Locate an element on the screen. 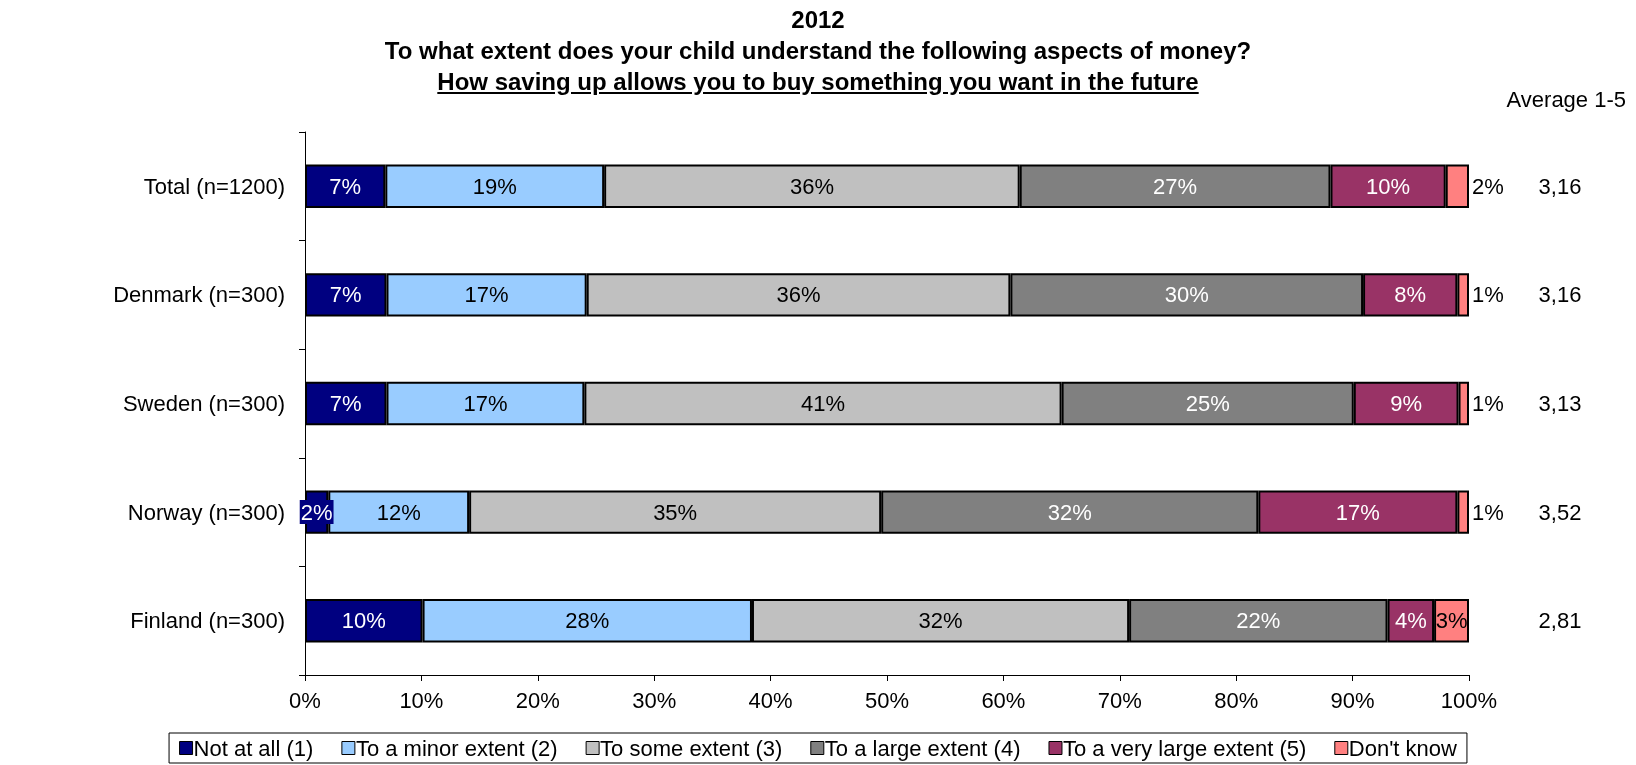 This screenshot has height=765, width=1636. text: 3,13 is located at coordinates (1560, 403).